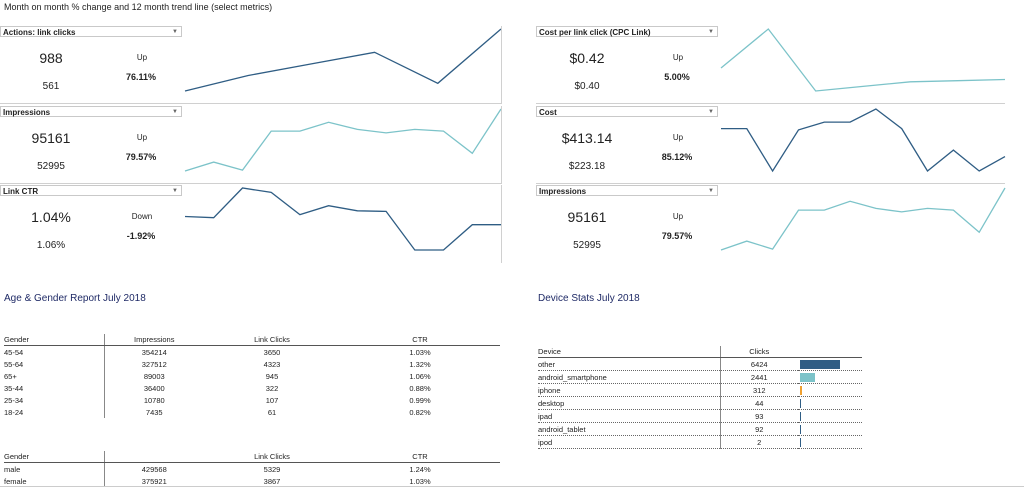 This screenshot has width=1024, height=488. I want to click on cell-link-clicks: 945, so click(272, 376).